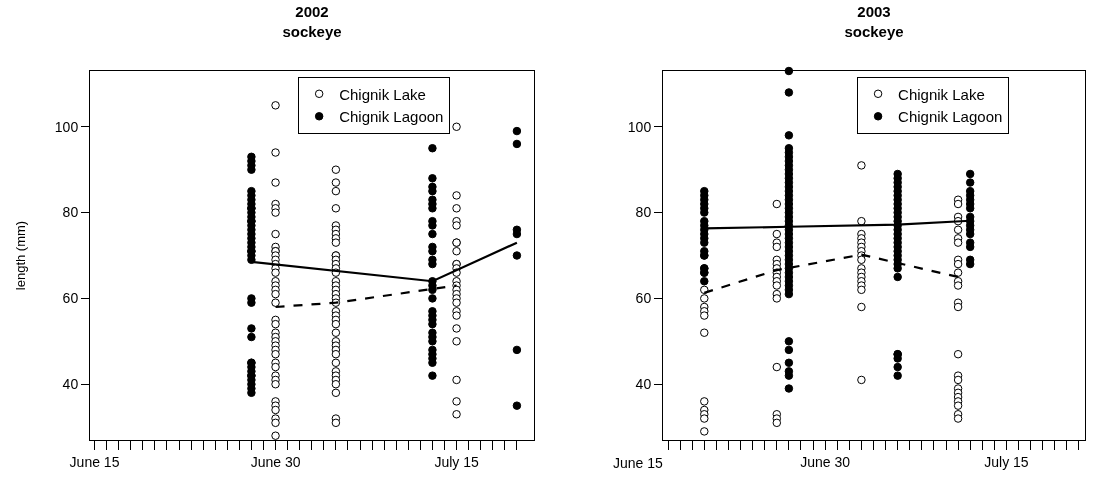 The image size is (1094, 488). Describe the element at coordinates (94, 461) in the screenshot. I see `x-tick-label: June 15` at that location.